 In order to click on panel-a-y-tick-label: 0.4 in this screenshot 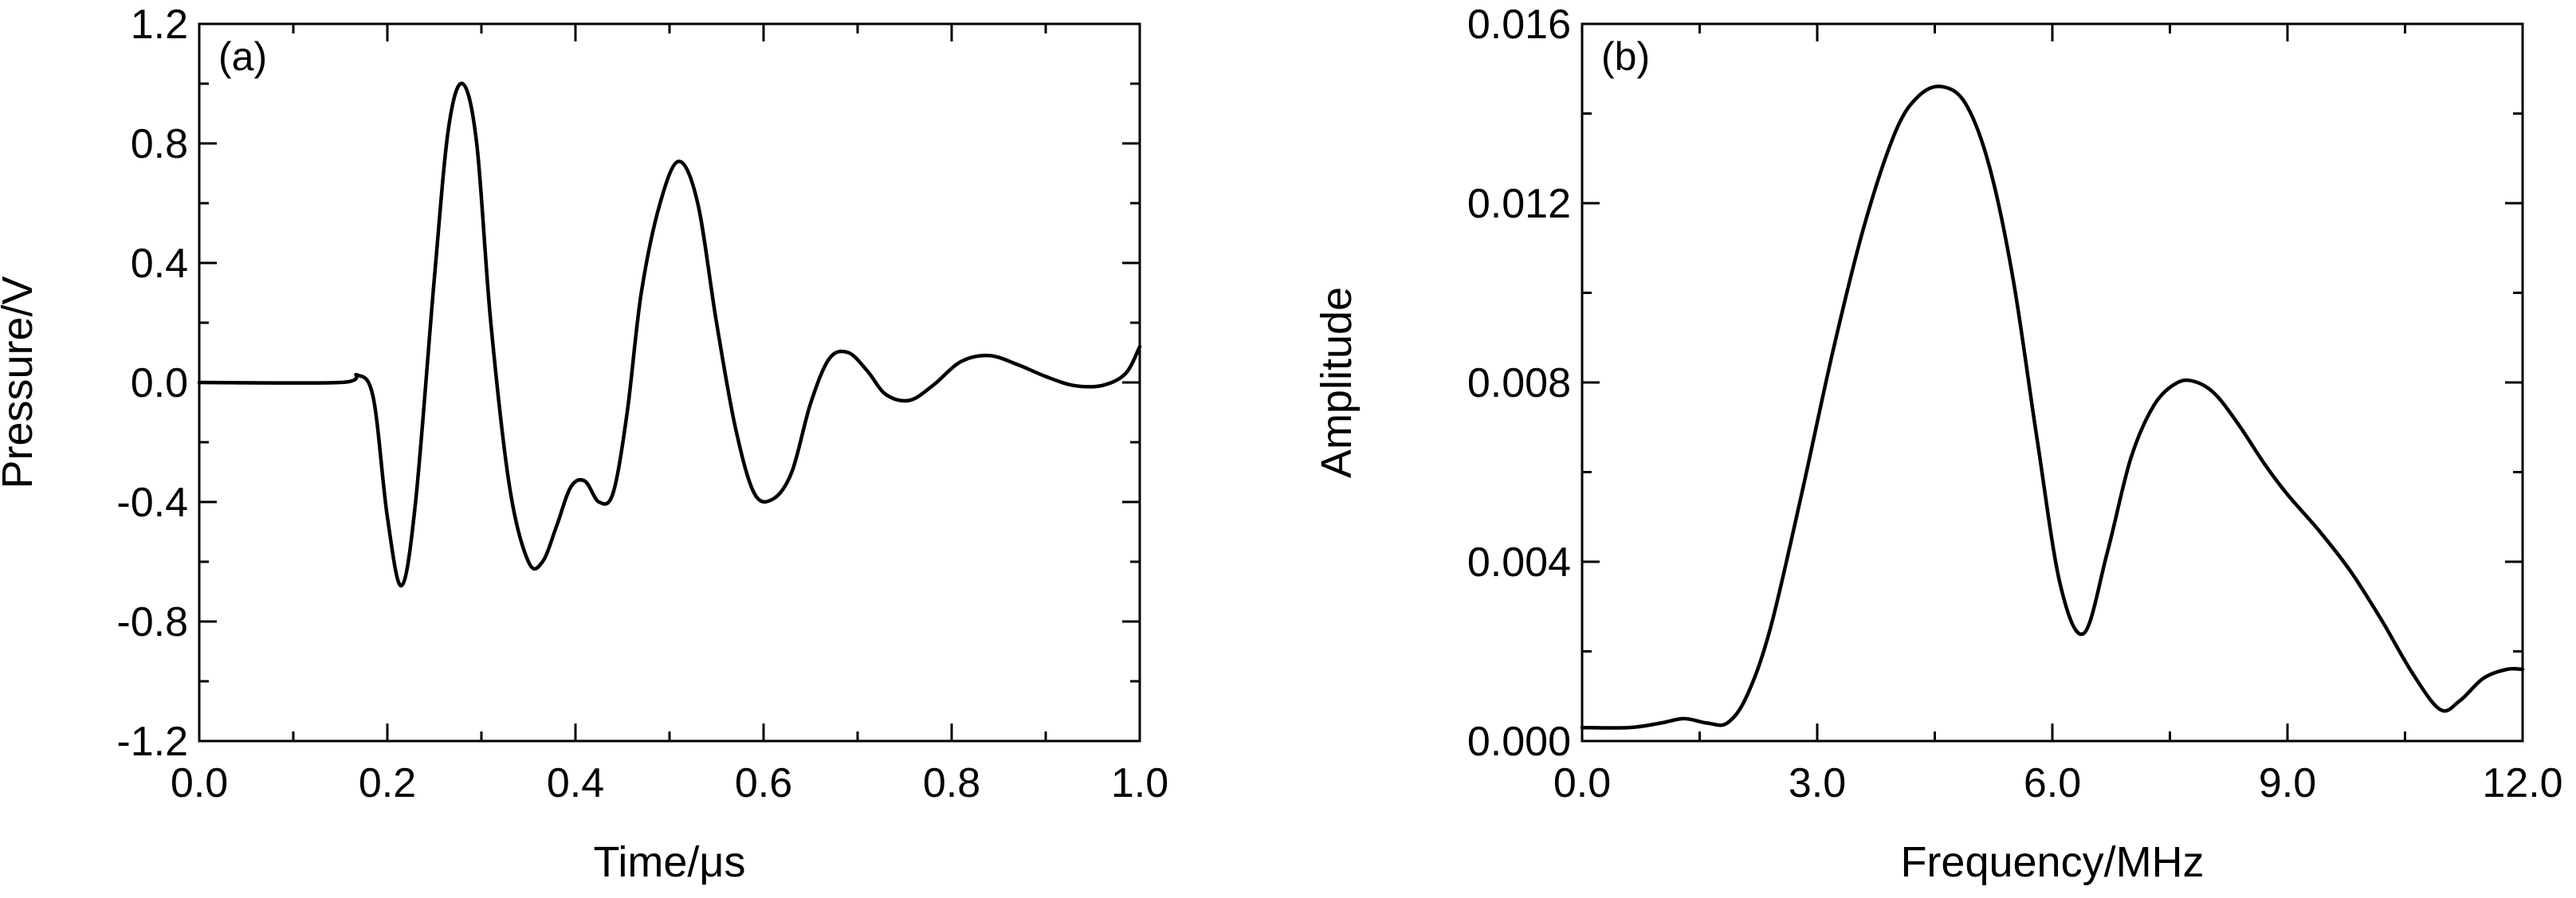, I will do `click(159, 264)`.